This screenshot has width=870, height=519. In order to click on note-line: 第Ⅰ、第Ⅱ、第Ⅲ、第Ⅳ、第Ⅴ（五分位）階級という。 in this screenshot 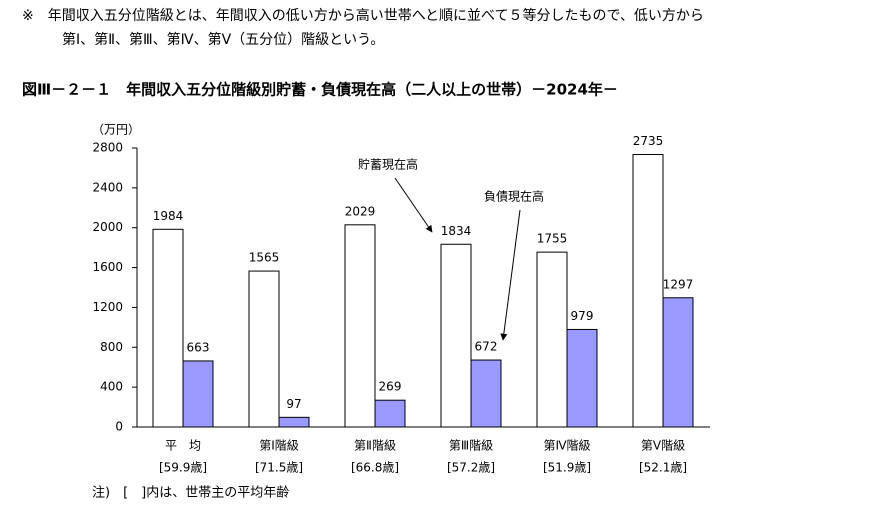, I will do `click(223, 39)`.